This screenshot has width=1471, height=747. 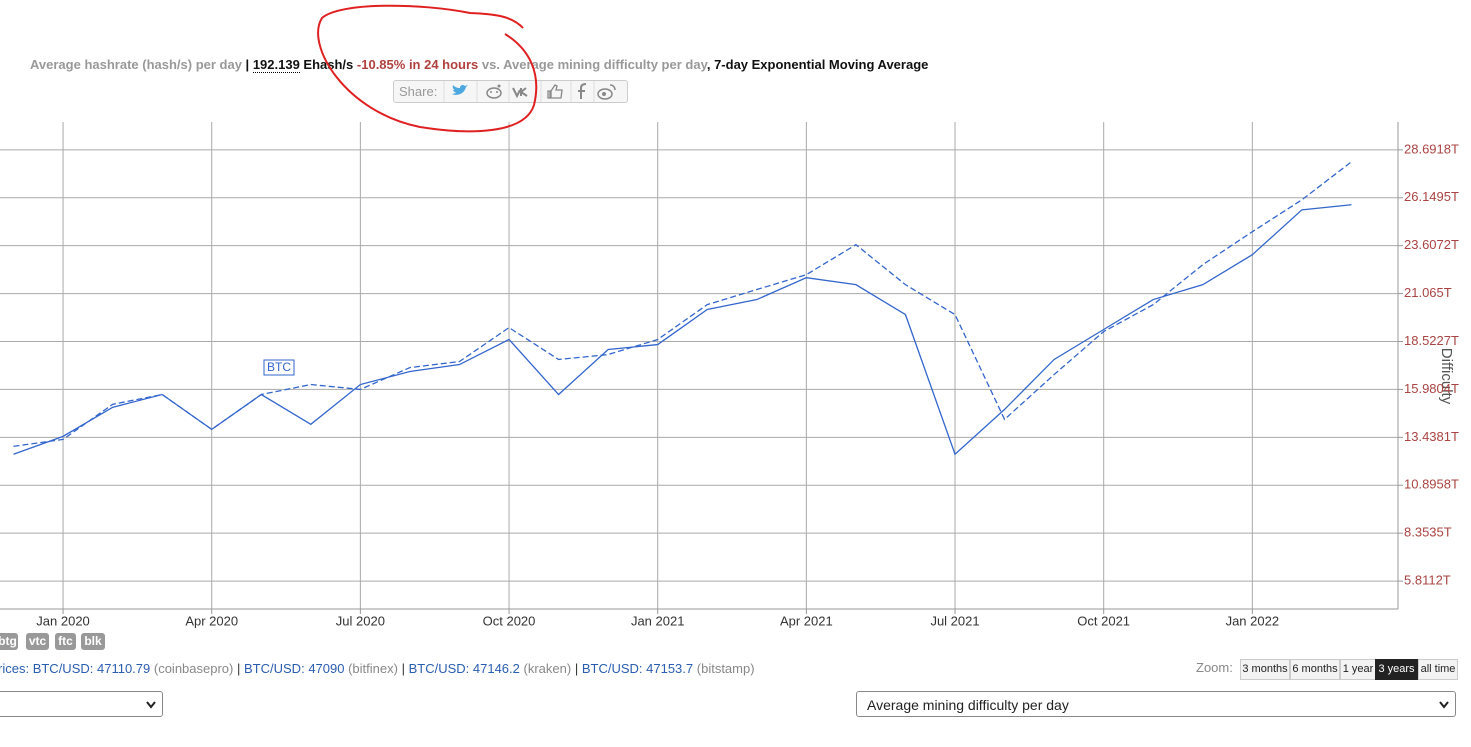 What do you see at coordinates (1431, 148) in the screenshot?
I see `y-tick-label: 28.6918T` at bounding box center [1431, 148].